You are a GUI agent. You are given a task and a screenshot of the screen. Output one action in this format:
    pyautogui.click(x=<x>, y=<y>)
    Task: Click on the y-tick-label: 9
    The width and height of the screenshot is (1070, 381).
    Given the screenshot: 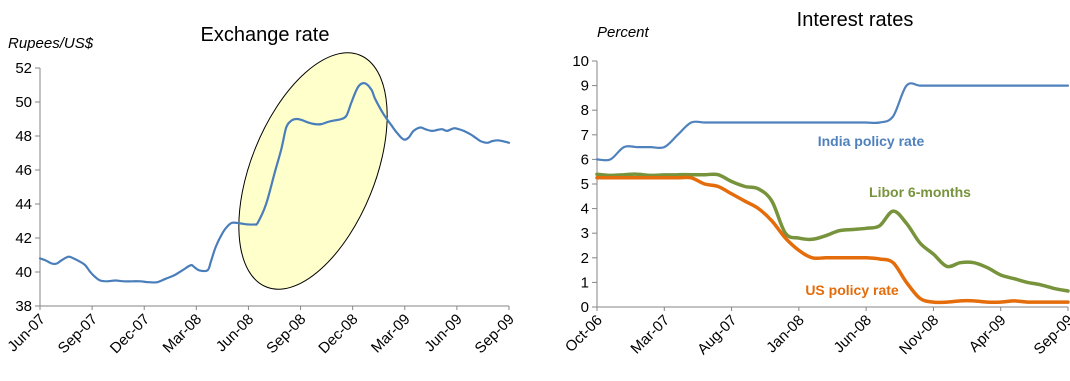 What is the action you would take?
    pyautogui.click(x=585, y=86)
    